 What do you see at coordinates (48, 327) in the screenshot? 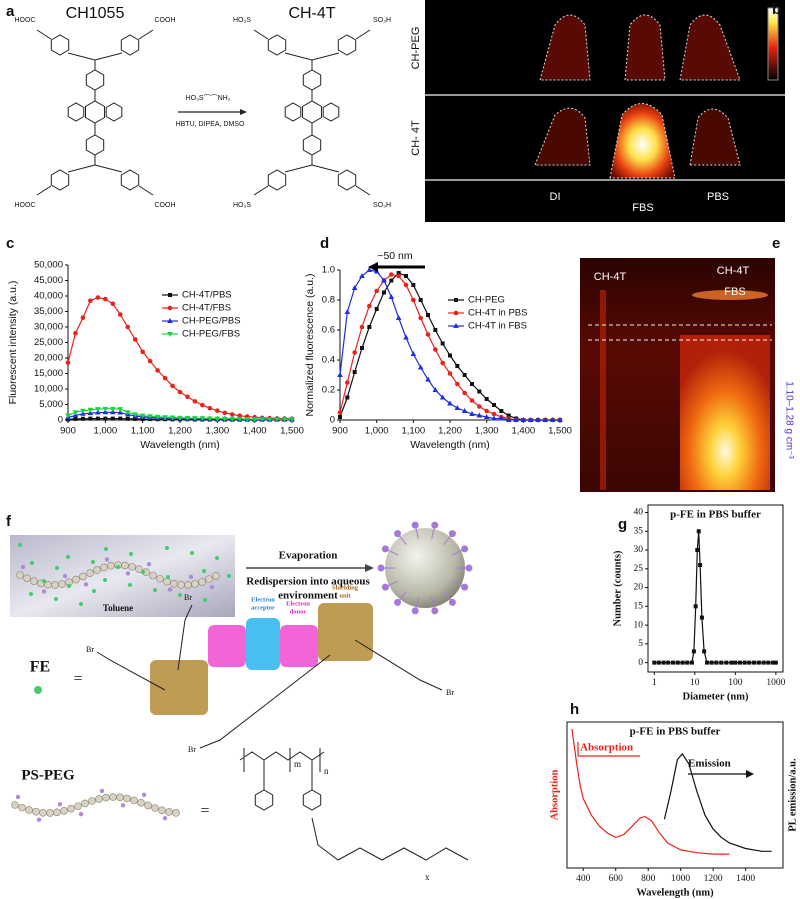
I see `y-tick-label: 30,000` at bounding box center [48, 327].